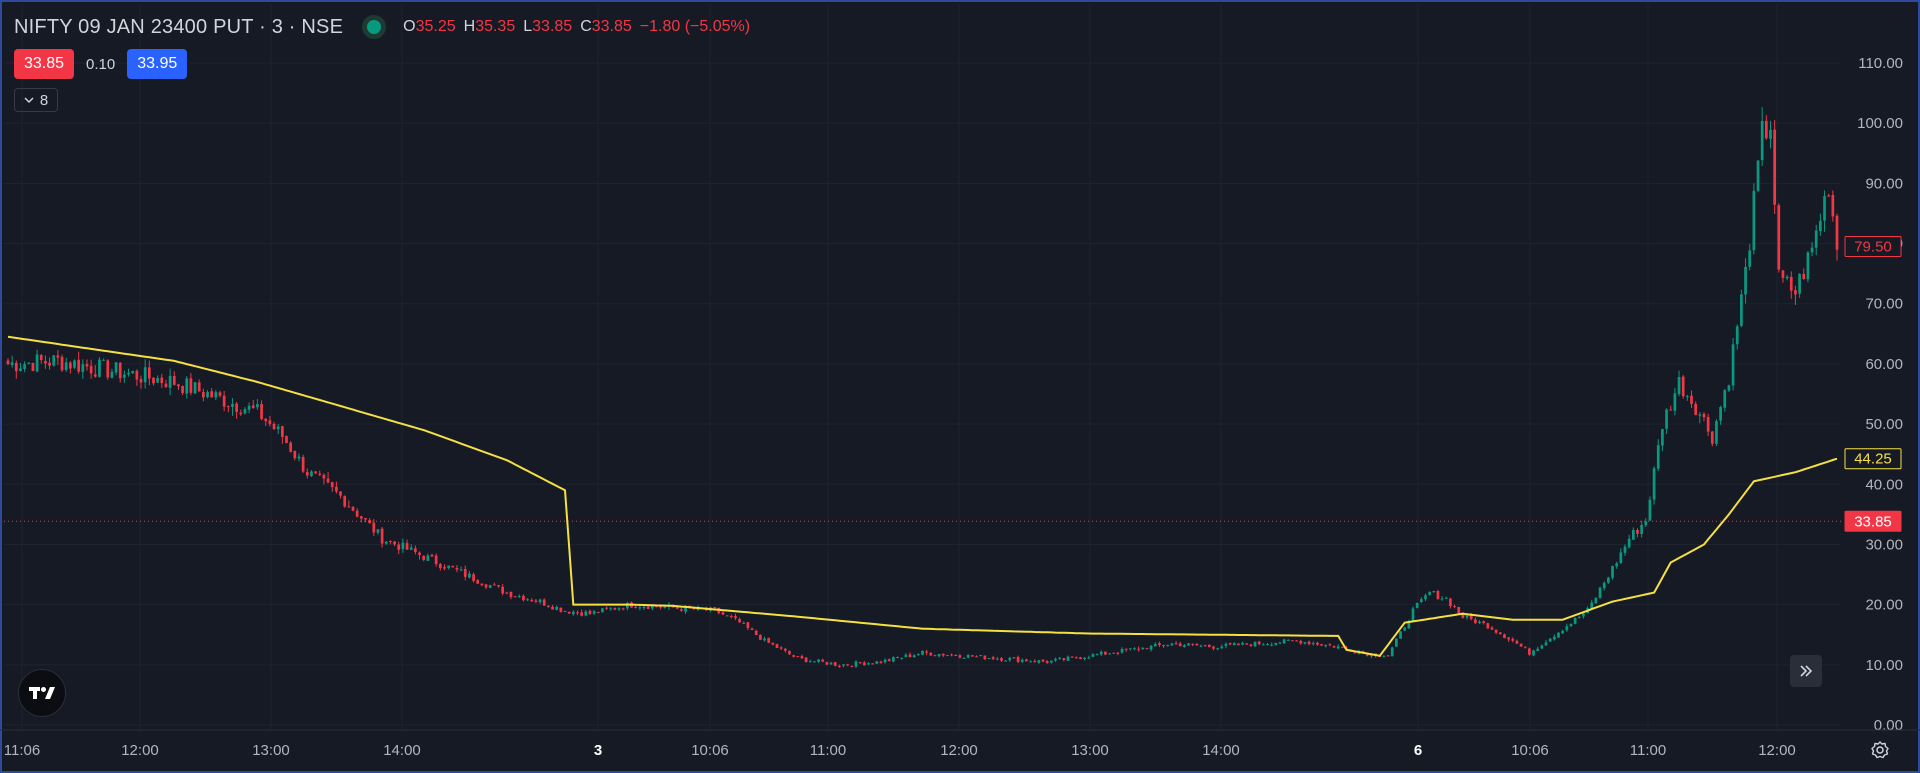 This screenshot has height=773, width=1920. What do you see at coordinates (140, 750) in the screenshot?
I see `x-tick-label: 12:00` at bounding box center [140, 750].